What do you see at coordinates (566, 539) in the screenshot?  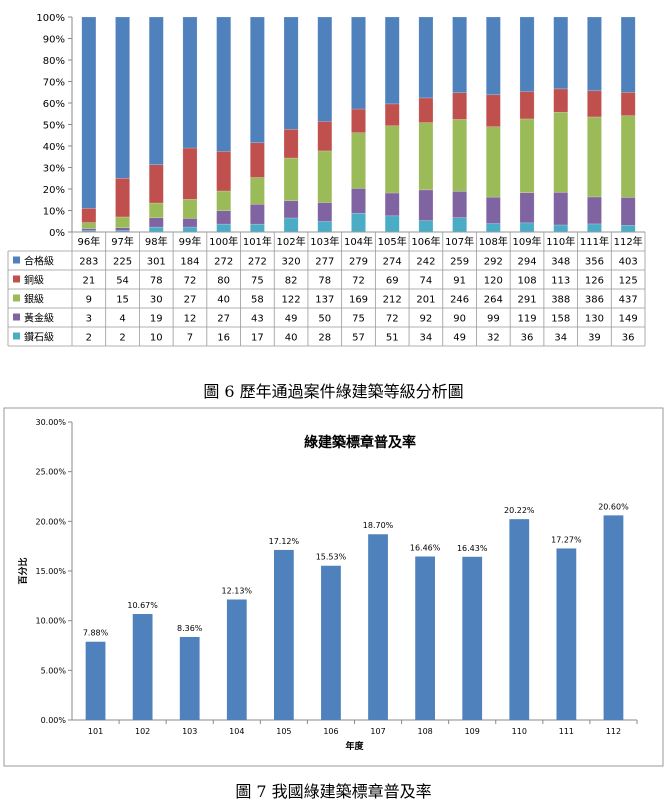 I see `data-label: 17.27%` at bounding box center [566, 539].